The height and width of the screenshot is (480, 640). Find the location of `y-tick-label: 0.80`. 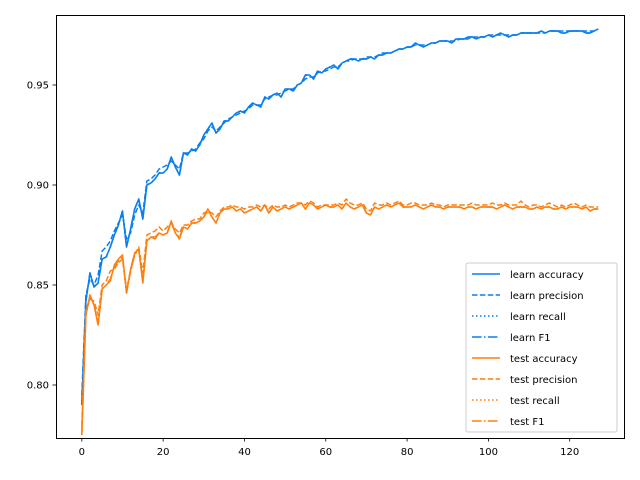

y-tick-label: 0.80 is located at coordinates (38, 386).